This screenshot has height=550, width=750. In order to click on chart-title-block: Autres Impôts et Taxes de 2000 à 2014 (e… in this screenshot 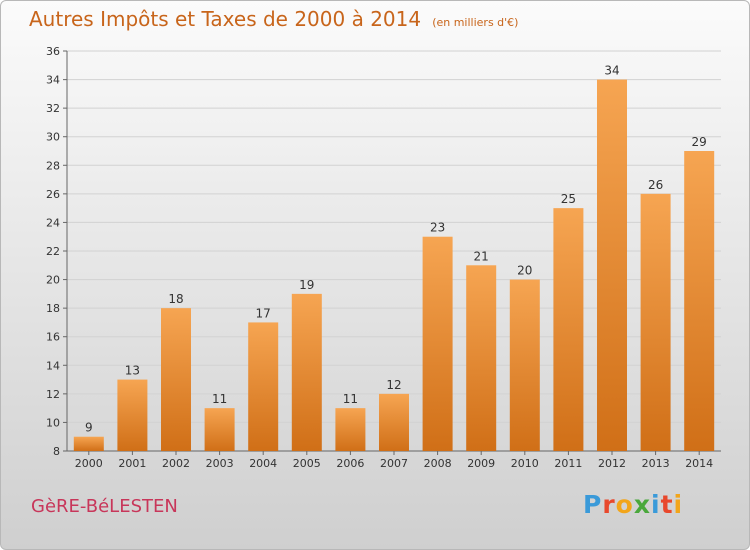, I will do `click(273, 19)`.